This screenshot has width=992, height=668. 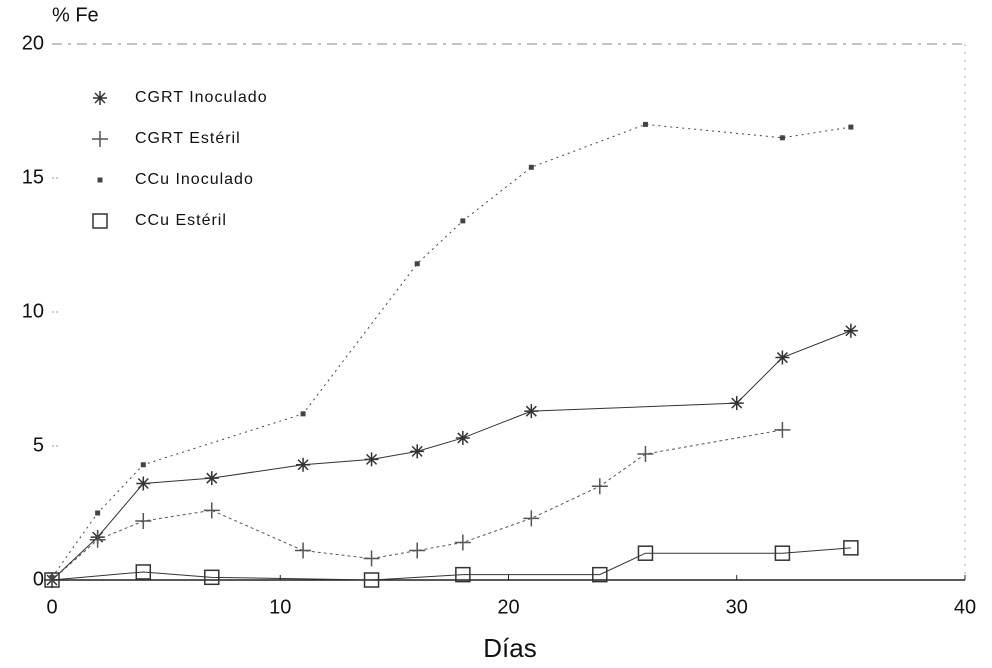 What do you see at coordinates (965, 607) in the screenshot?
I see `x-tick-label: 40` at bounding box center [965, 607].